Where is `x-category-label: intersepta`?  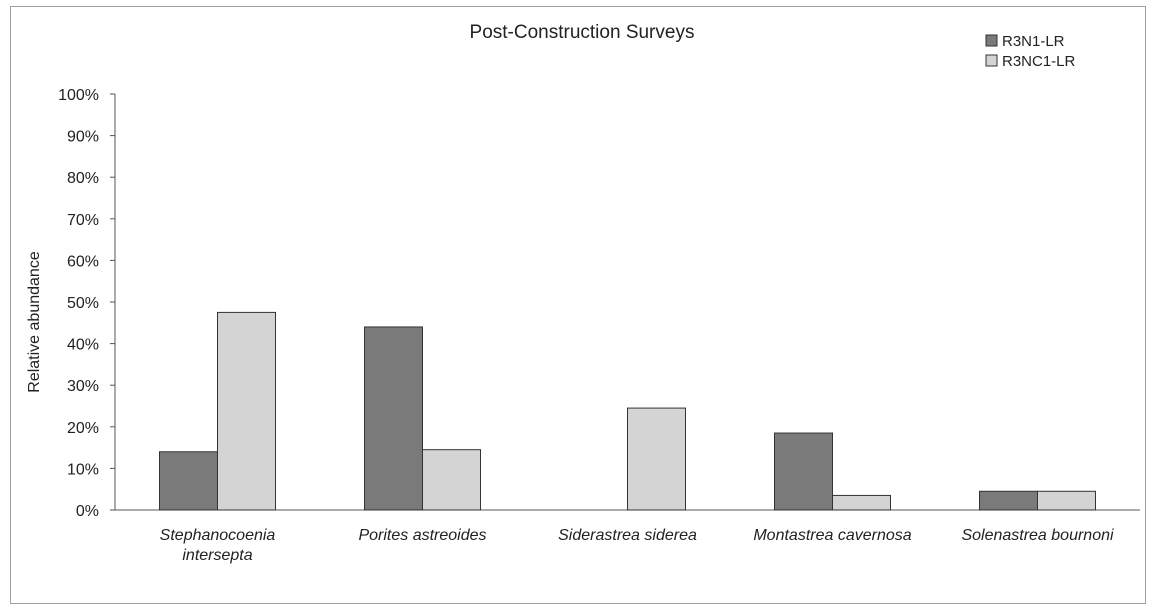
x-category-label: intersepta is located at coordinates (217, 555).